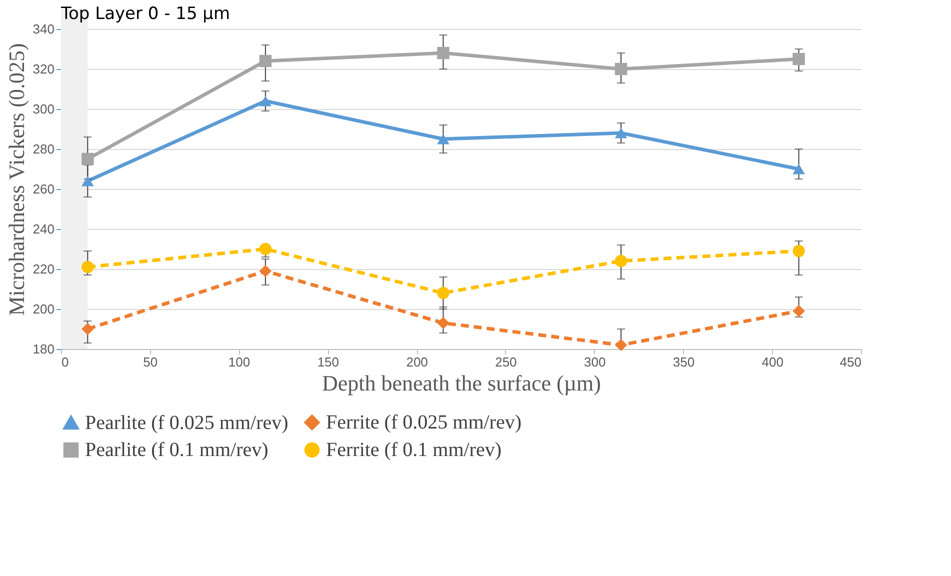 The width and height of the screenshot is (951, 576). I want to click on y-tick-label: 340, so click(43, 29).